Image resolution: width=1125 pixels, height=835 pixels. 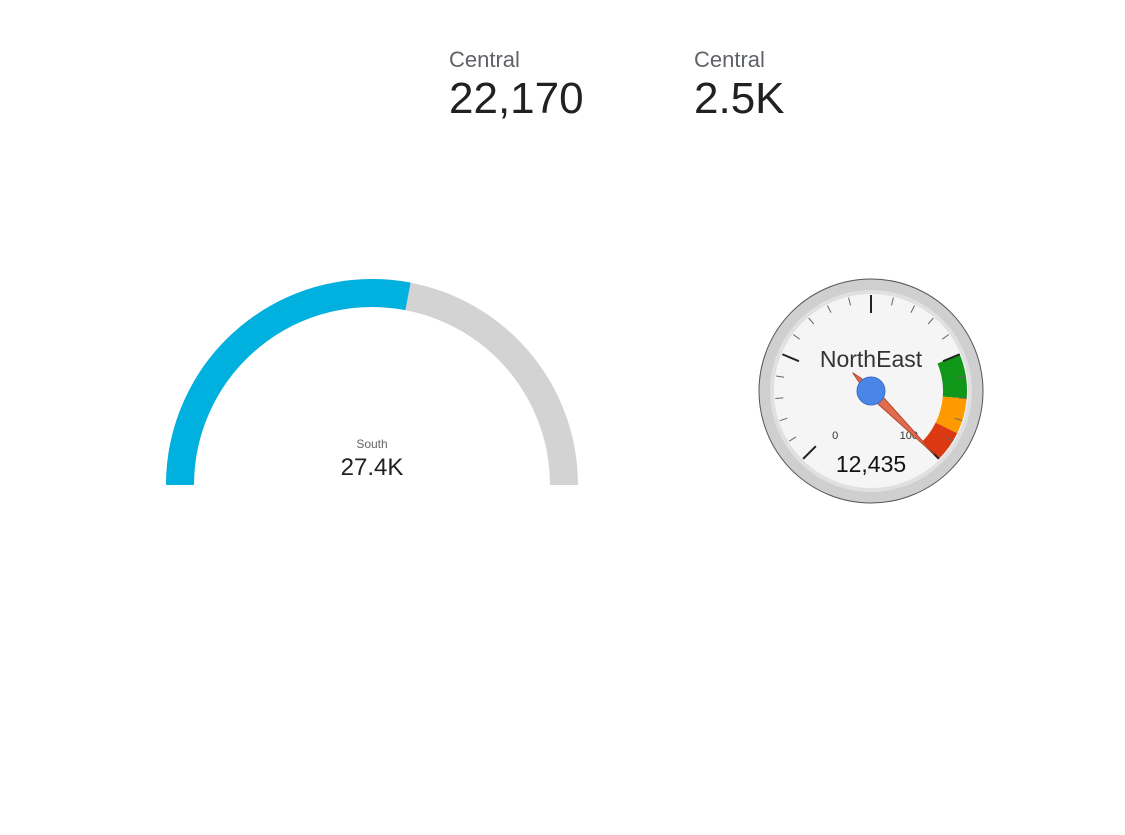 What do you see at coordinates (835, 436) in the screenshot?
I see `dial-min-label: 0` at bounding box center [835, 436].